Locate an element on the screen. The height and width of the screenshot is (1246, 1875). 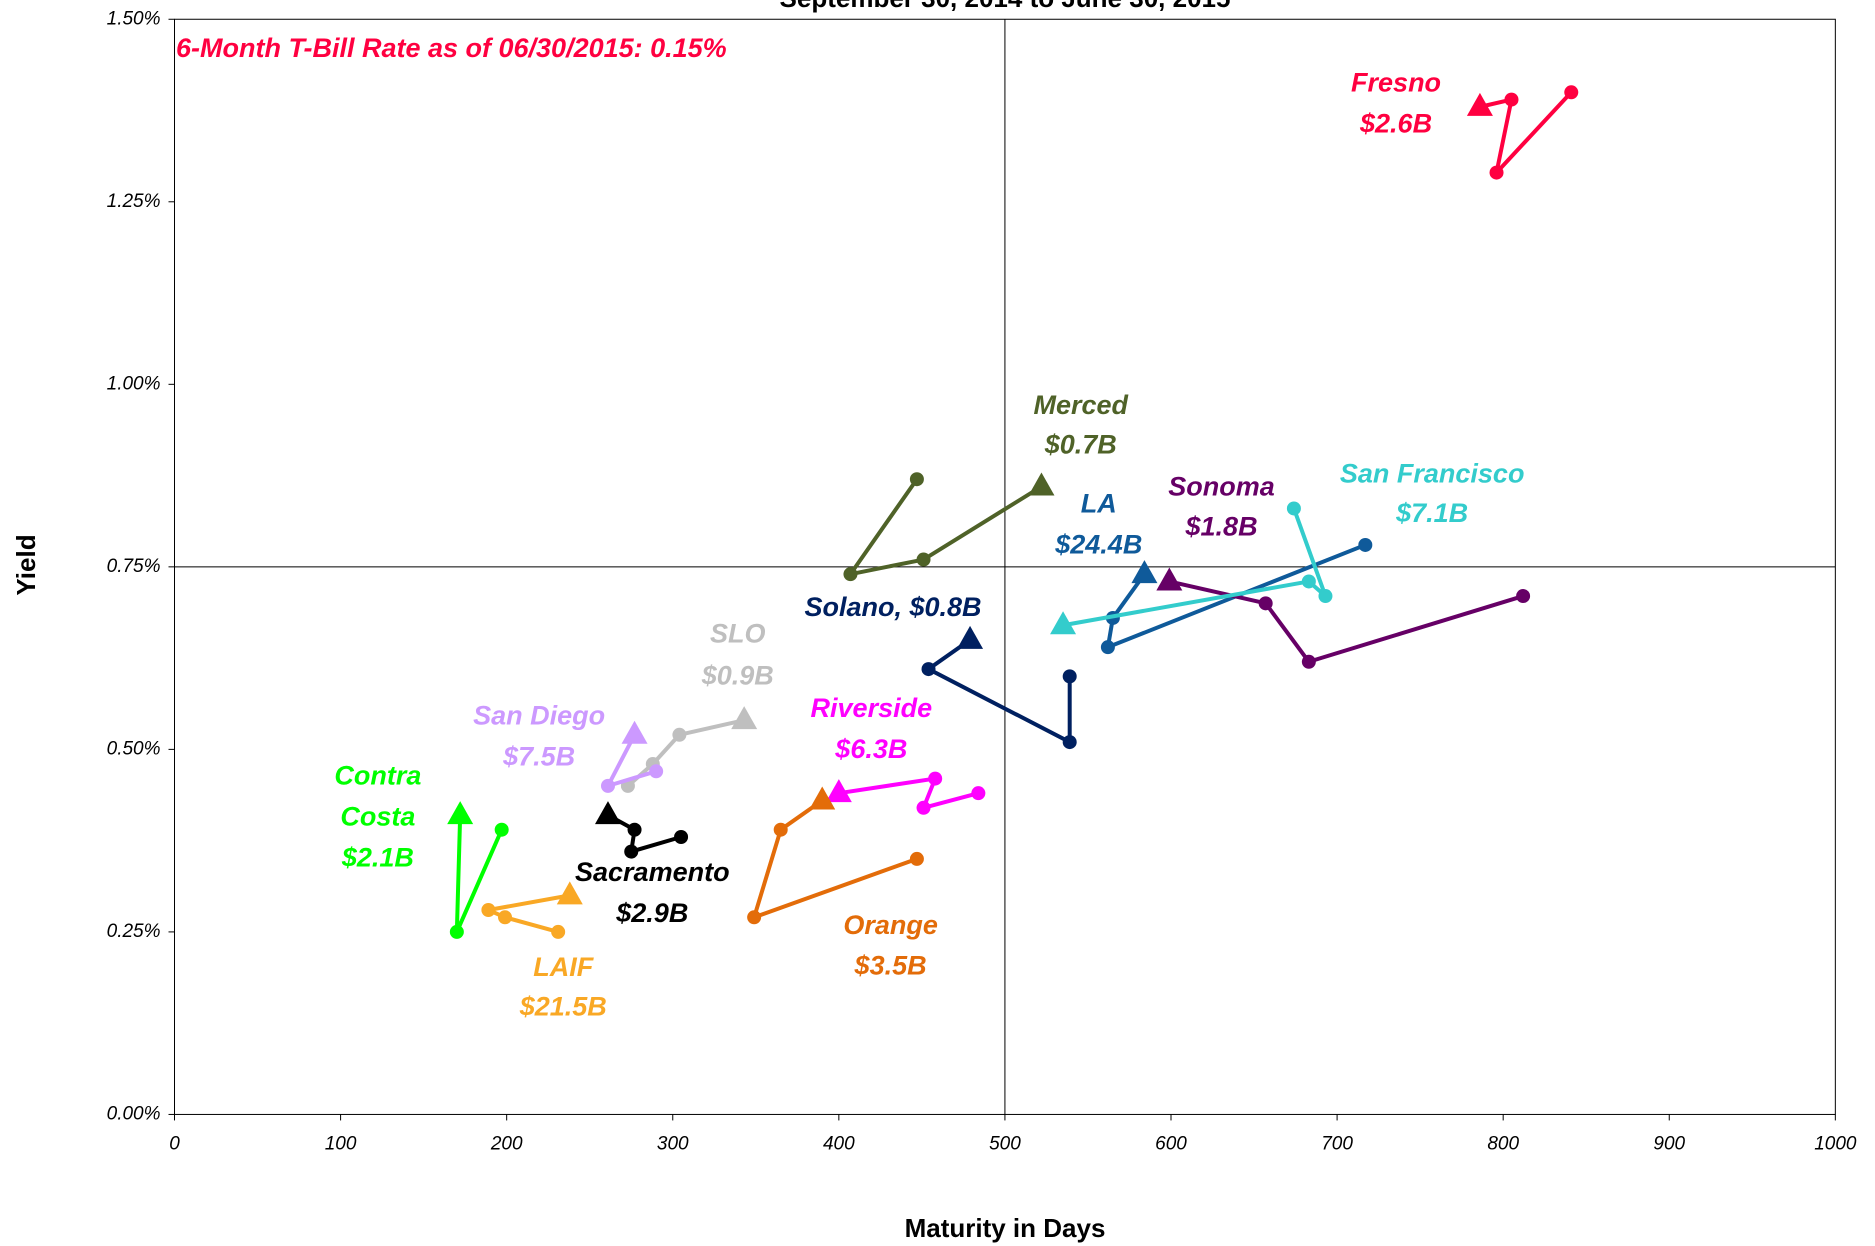
series-label: Fresno is located at coordinates (1396, 82).